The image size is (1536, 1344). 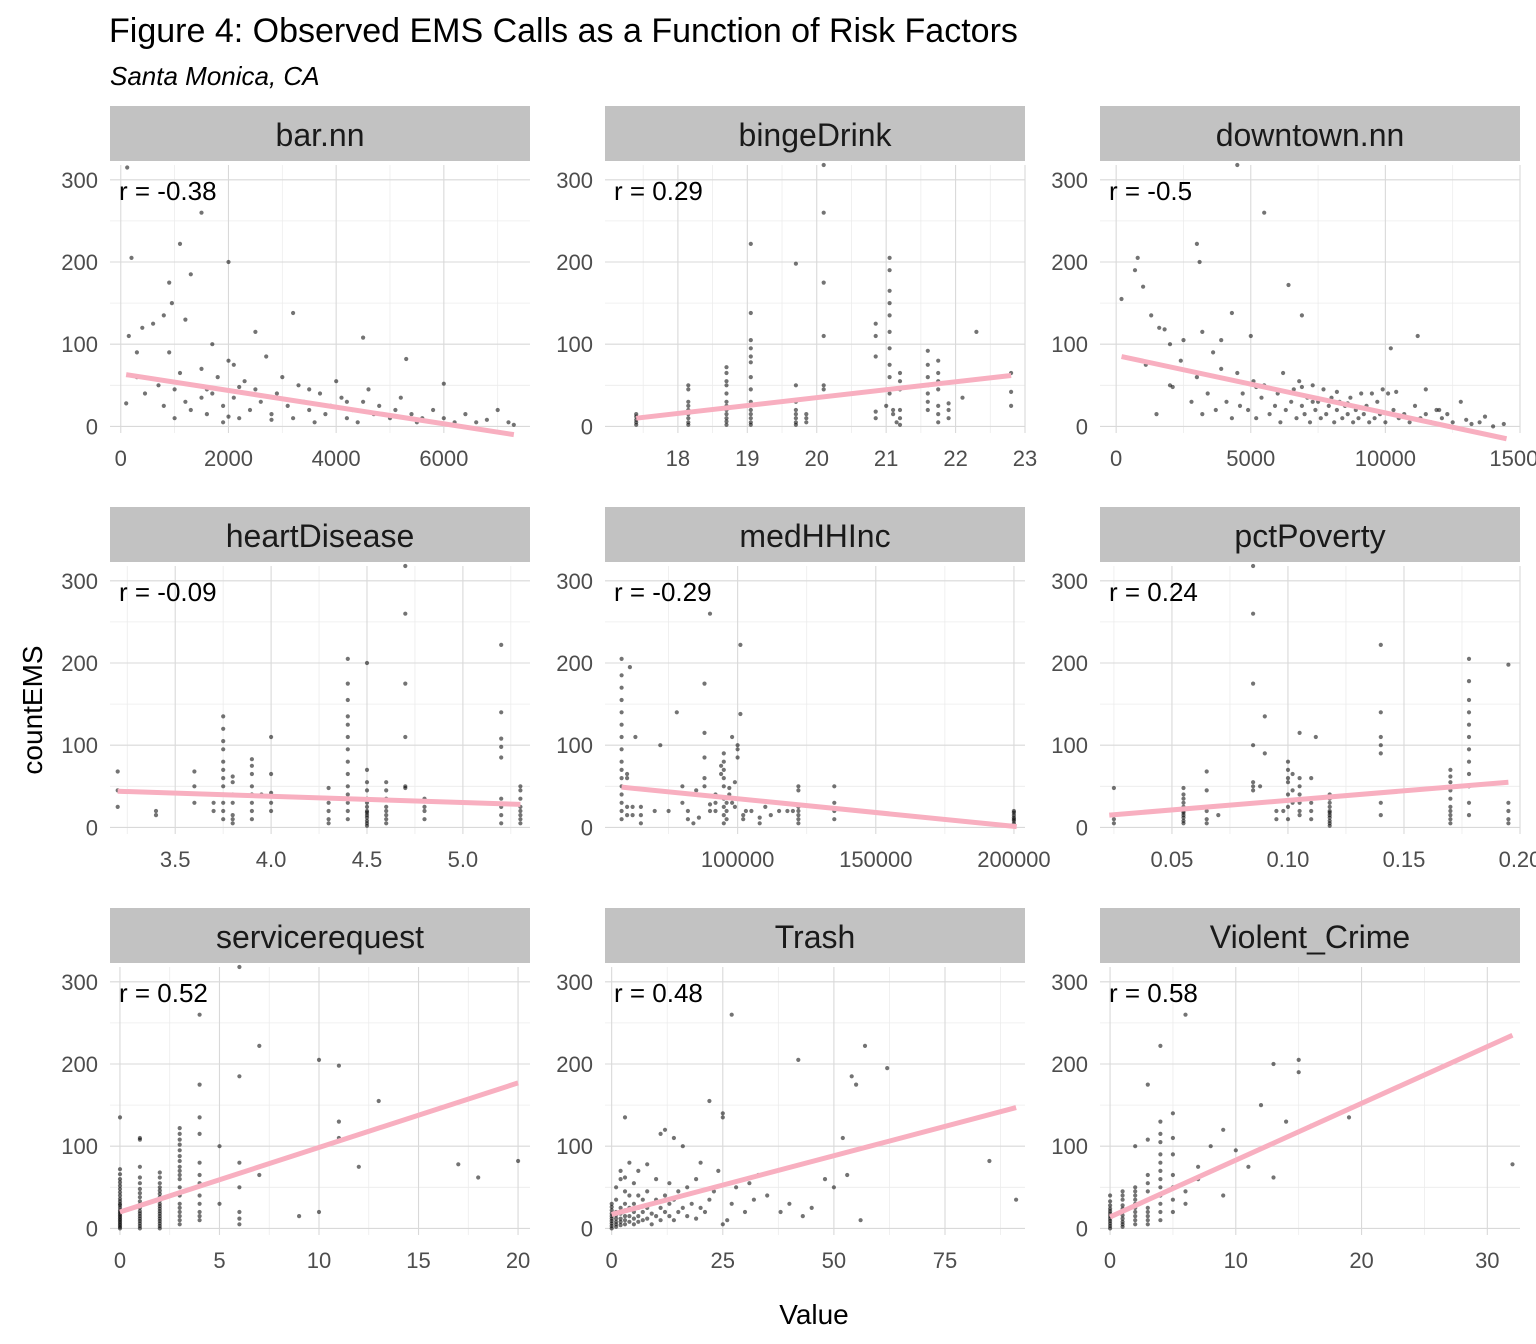 I want to click on facet-strip, so click(x=320, y=935).